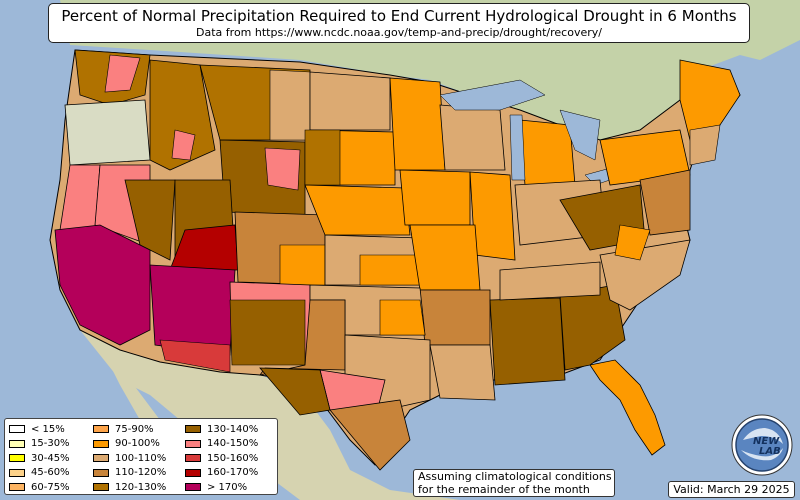 The image size is (800, 500). What do you see at coordinates (195, 356) in the screenshot?
I see `region-nm-red` at bounding box center [195, 356].